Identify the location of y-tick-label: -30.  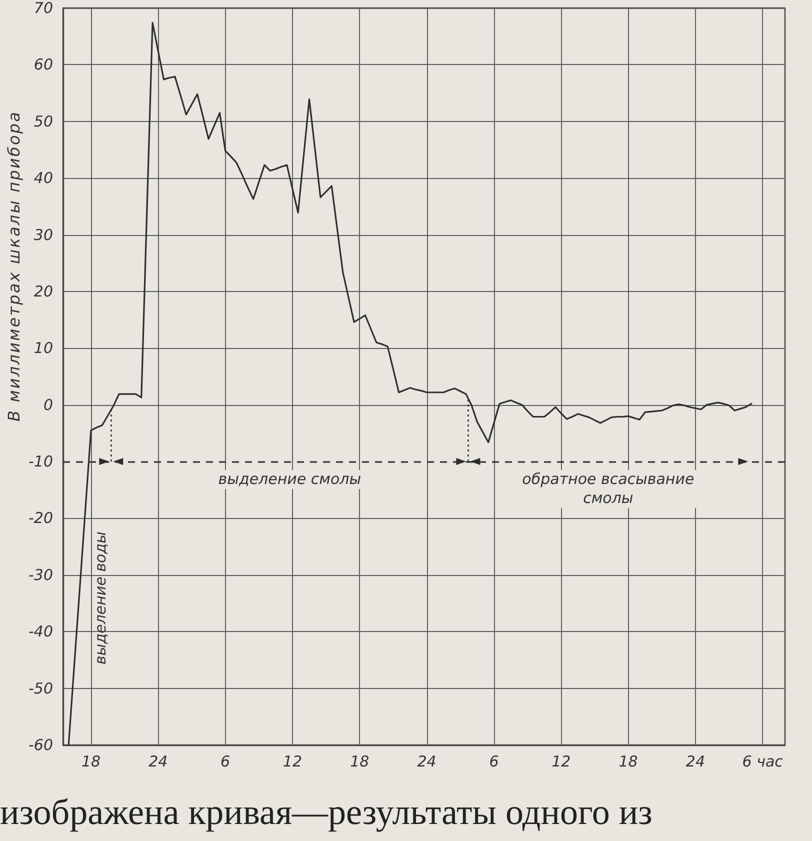
(40, 575).